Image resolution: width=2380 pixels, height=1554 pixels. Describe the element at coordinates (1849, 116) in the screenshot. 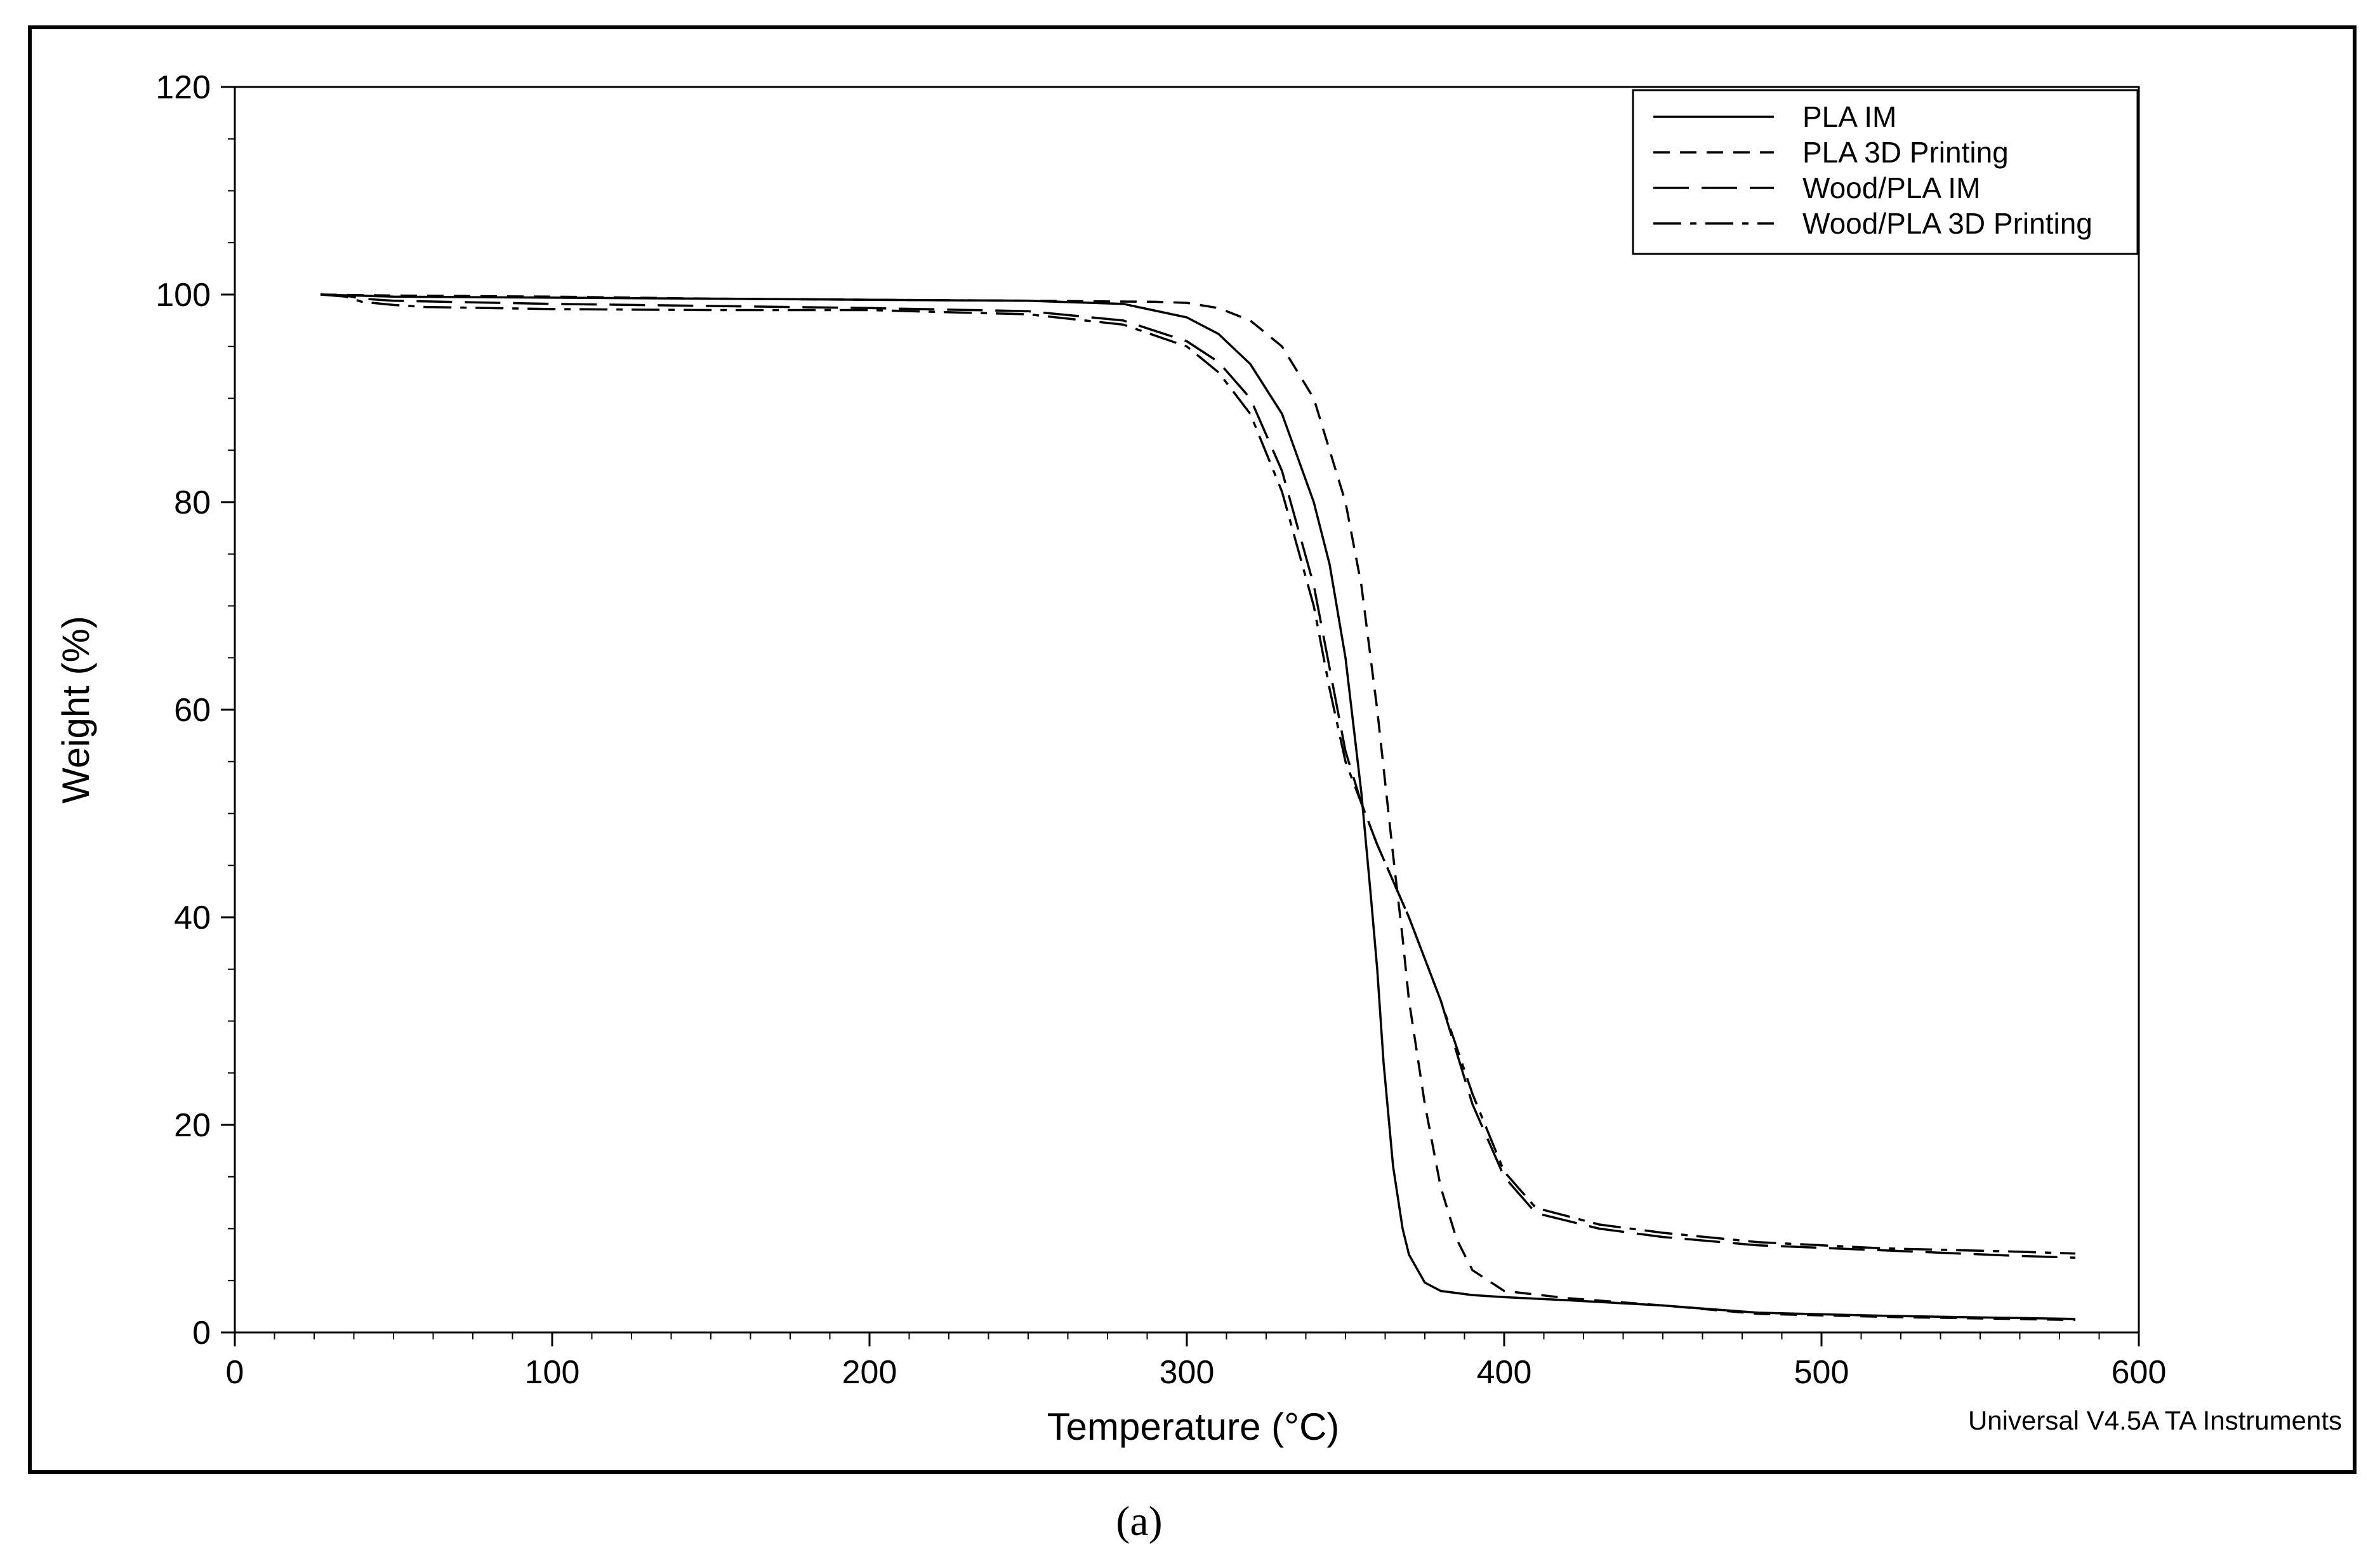

I see `legend-label: PLA IM` at that location.